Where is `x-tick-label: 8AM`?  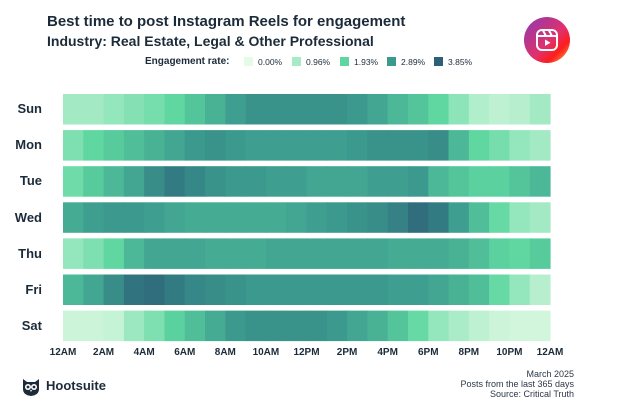 x-tick-label: 8AM is located at coordinates (225, 352).